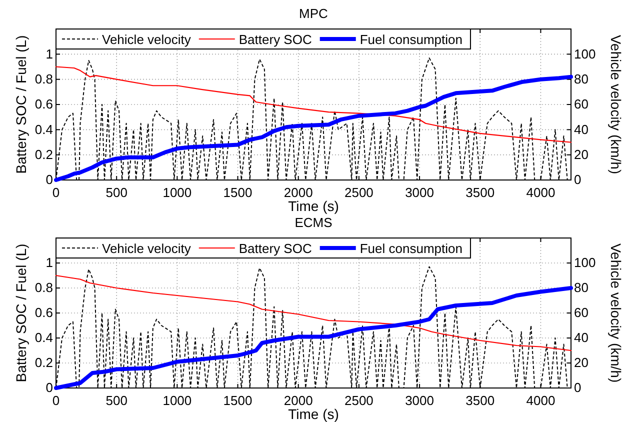 This screenshot has width=623, height=422. Describe the element at coordinates (313, 222) in the screenshot. I see `chart-title: ECMS` at that location.